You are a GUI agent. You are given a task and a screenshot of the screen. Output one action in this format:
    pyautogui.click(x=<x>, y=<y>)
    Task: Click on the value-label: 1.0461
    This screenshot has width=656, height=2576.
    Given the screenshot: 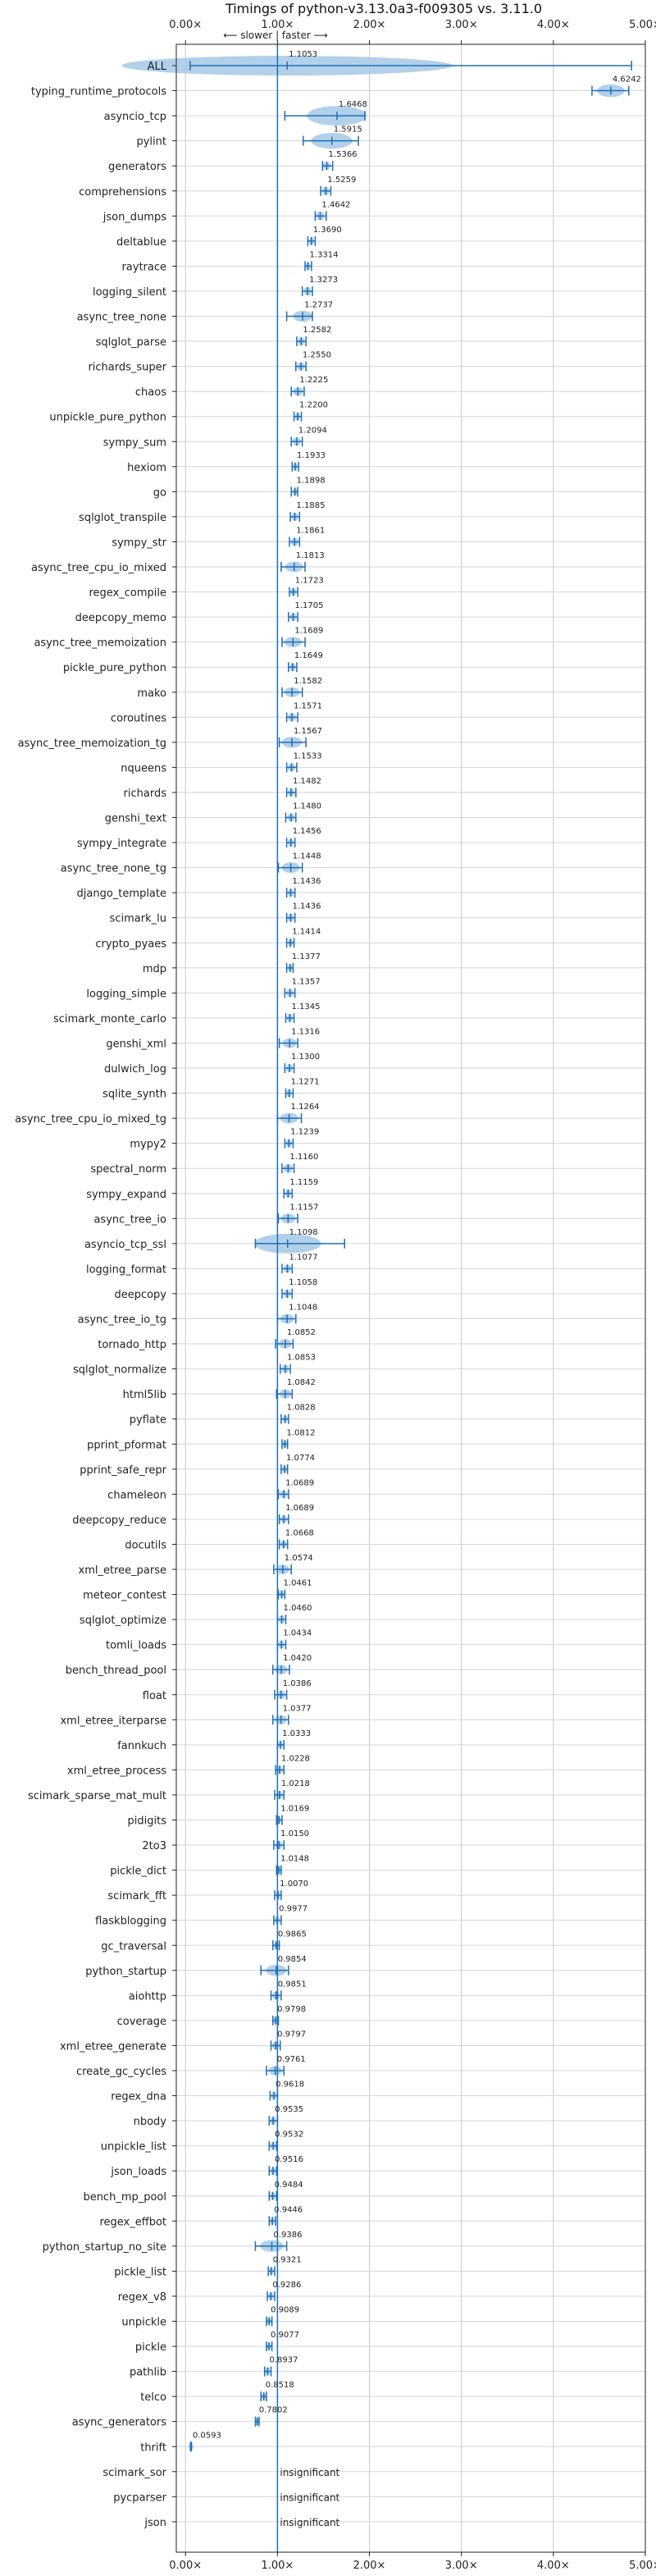 What is the action you would take?
    pyautogui.click(x=298, y=1584)
    